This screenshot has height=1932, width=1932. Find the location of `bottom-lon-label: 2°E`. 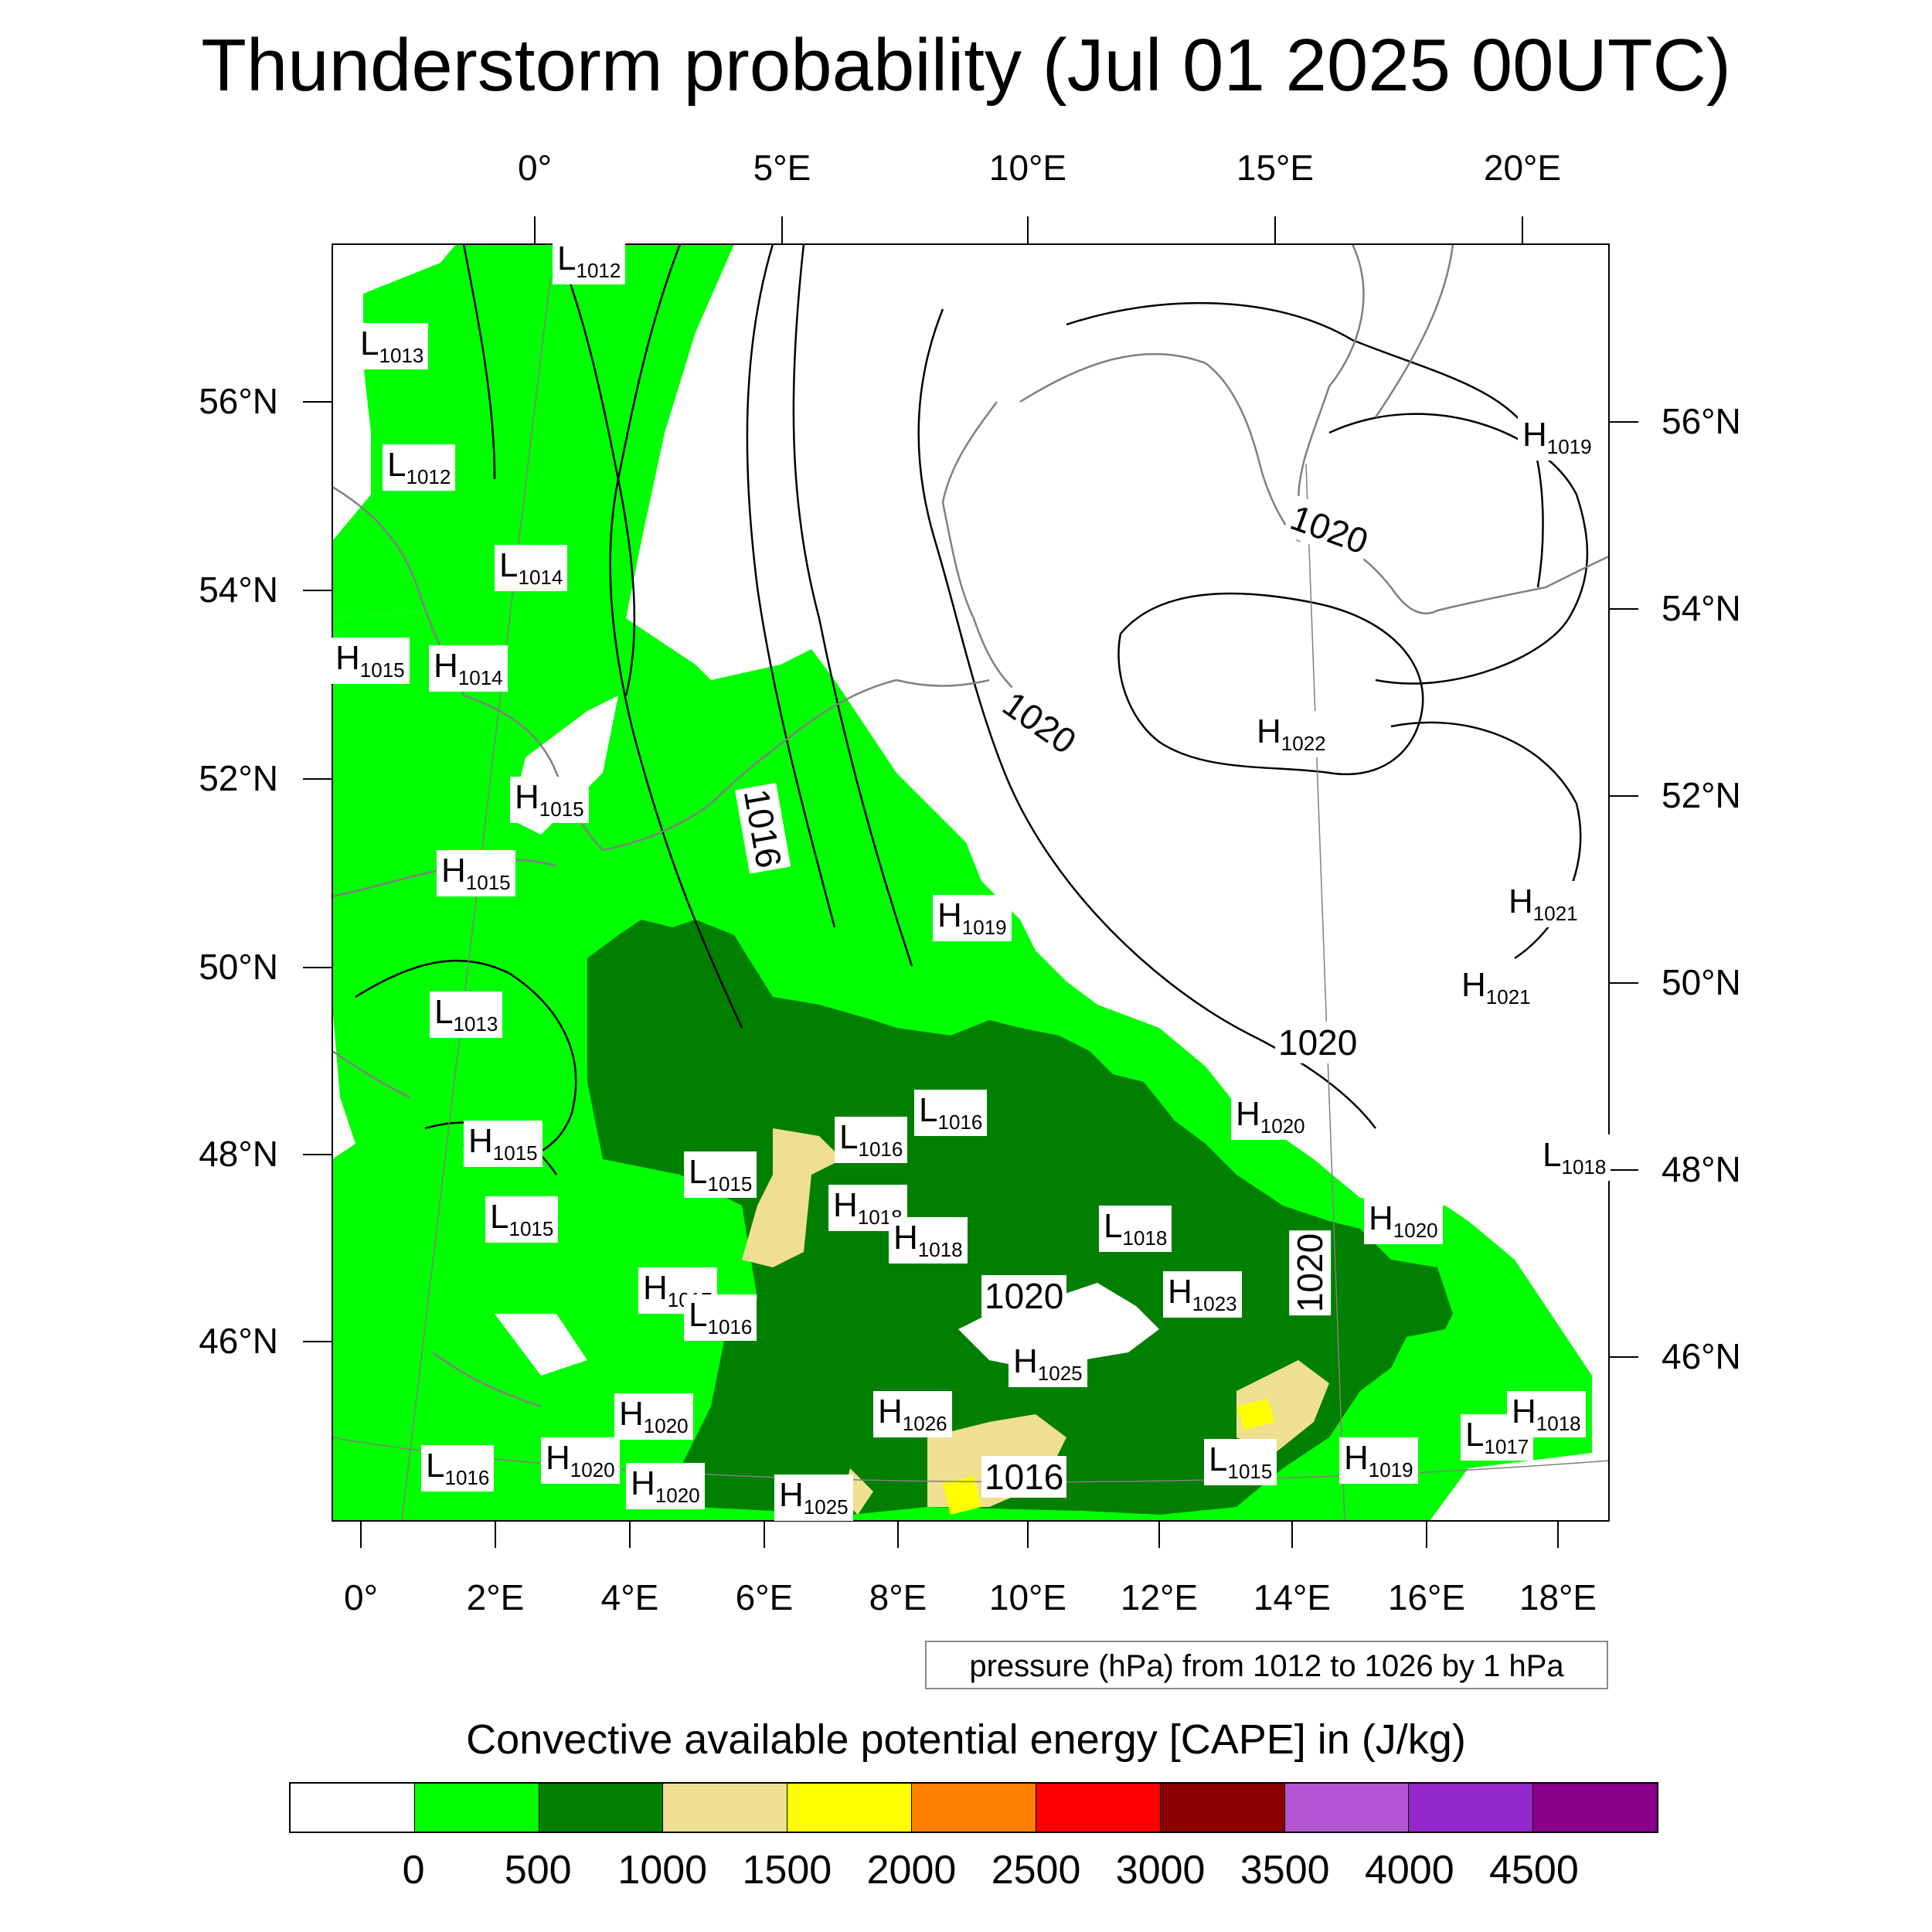

bottom-lon-label: 2°E is located at coordinates (496, 1597).